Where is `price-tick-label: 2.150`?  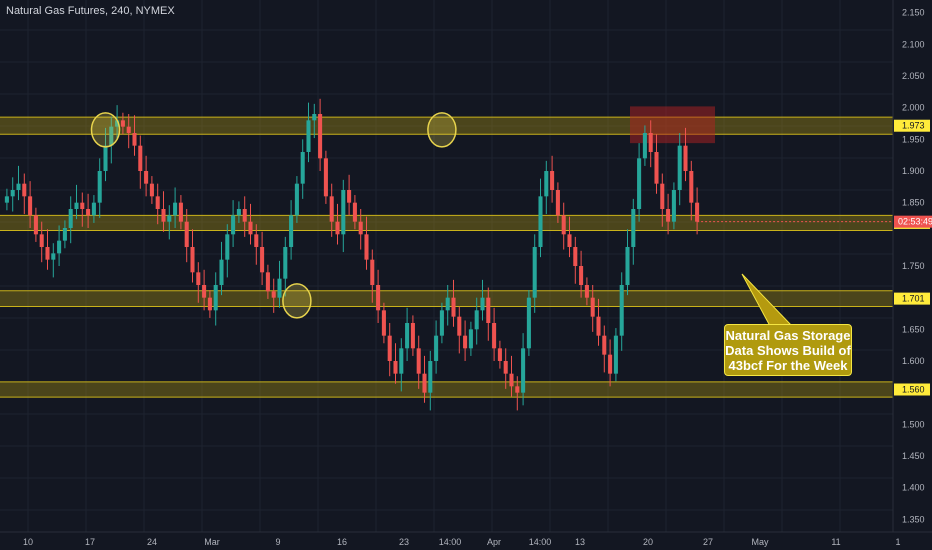
price-tick-label: 2.150 is located at coordinates (913, 13).